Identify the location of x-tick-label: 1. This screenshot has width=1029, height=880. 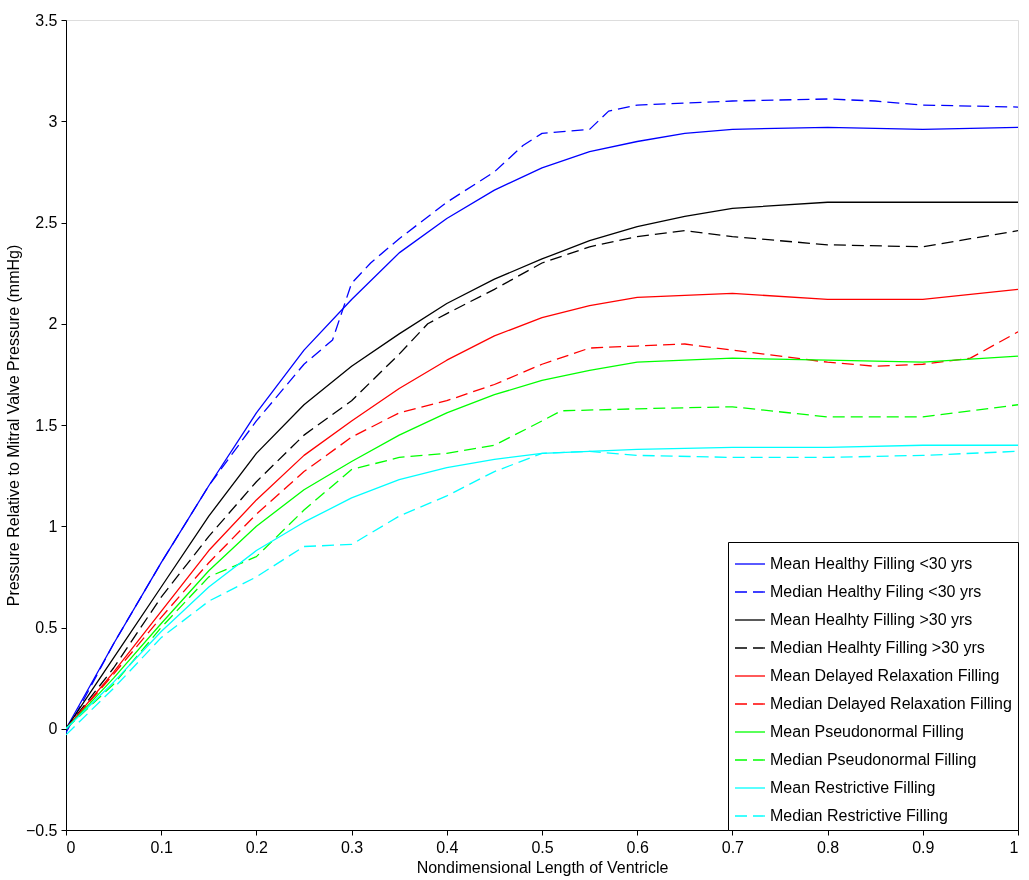
(1014, 847).